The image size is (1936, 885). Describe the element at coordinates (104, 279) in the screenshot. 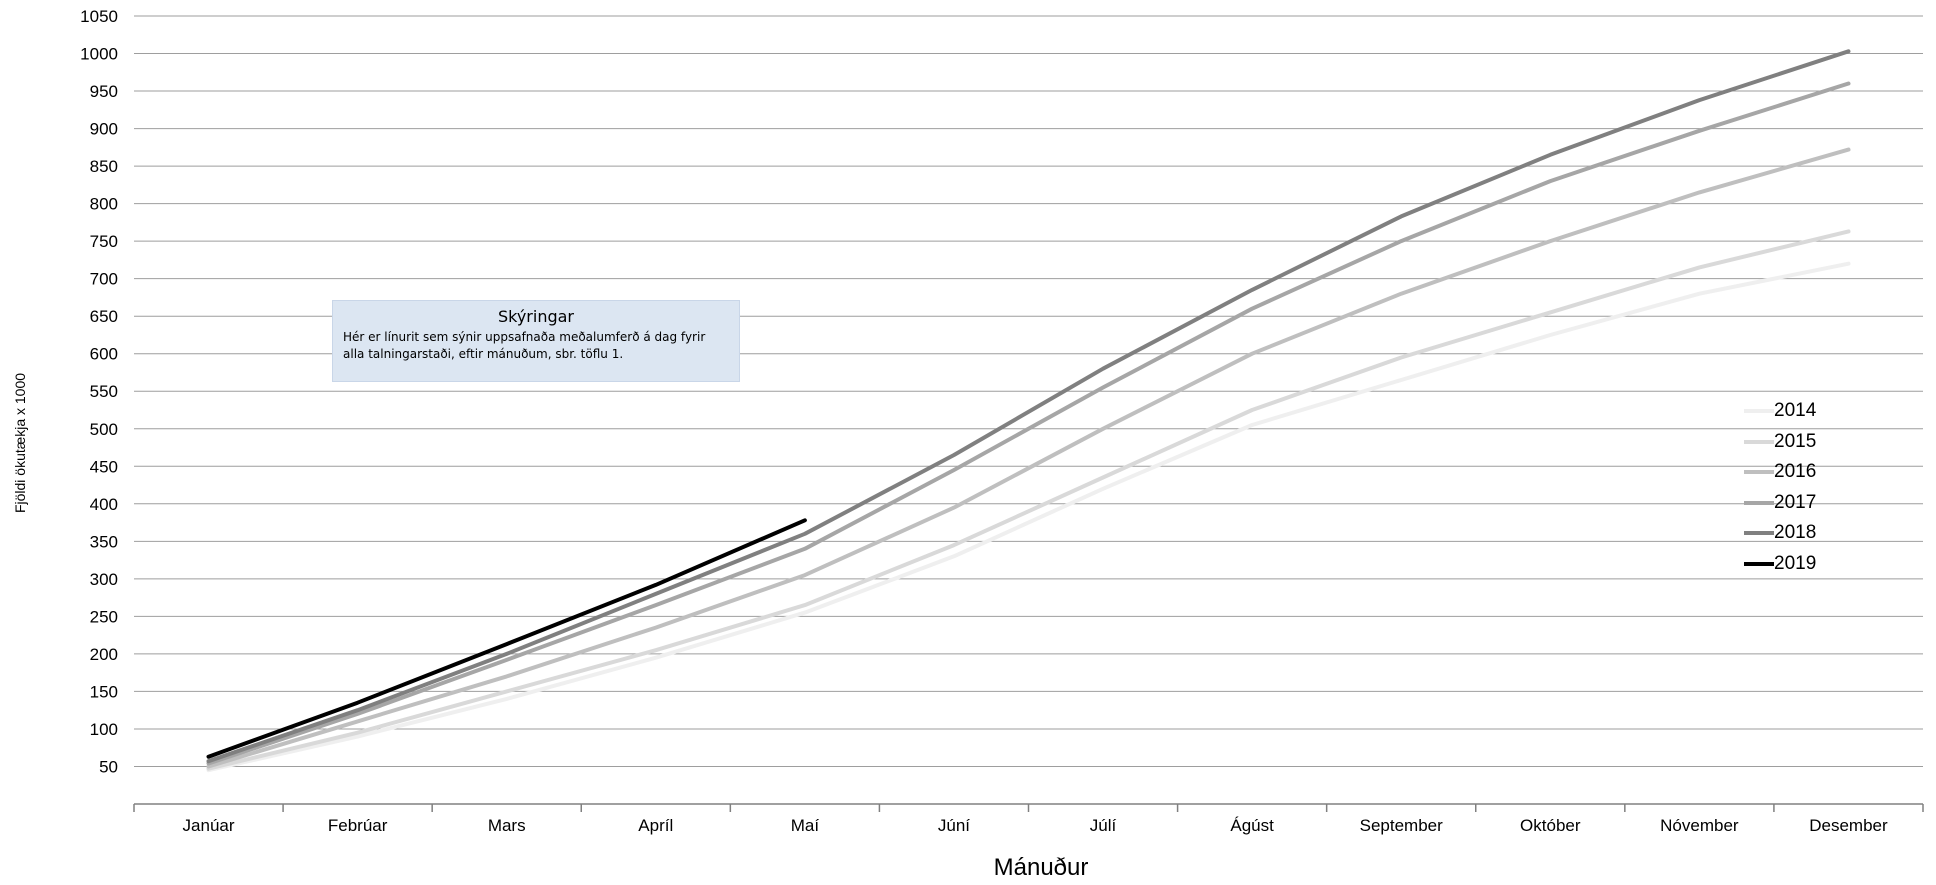

I see `y-tick-label: 700` at that location.